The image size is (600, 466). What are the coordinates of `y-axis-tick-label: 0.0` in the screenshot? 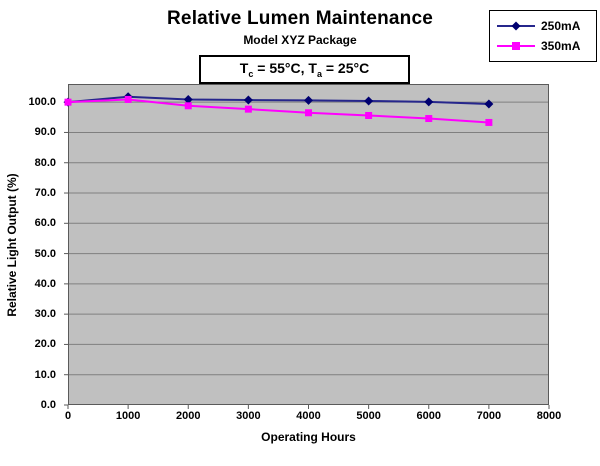 It's located at (48, 405).